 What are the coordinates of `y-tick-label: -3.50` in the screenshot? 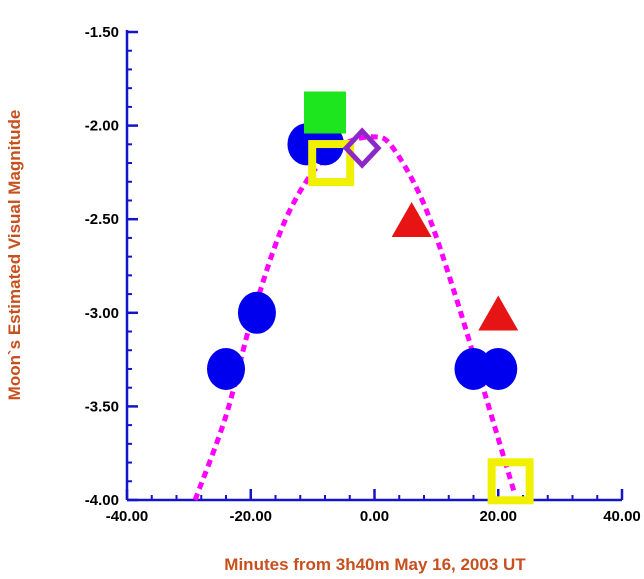 It's located at (102, 406).